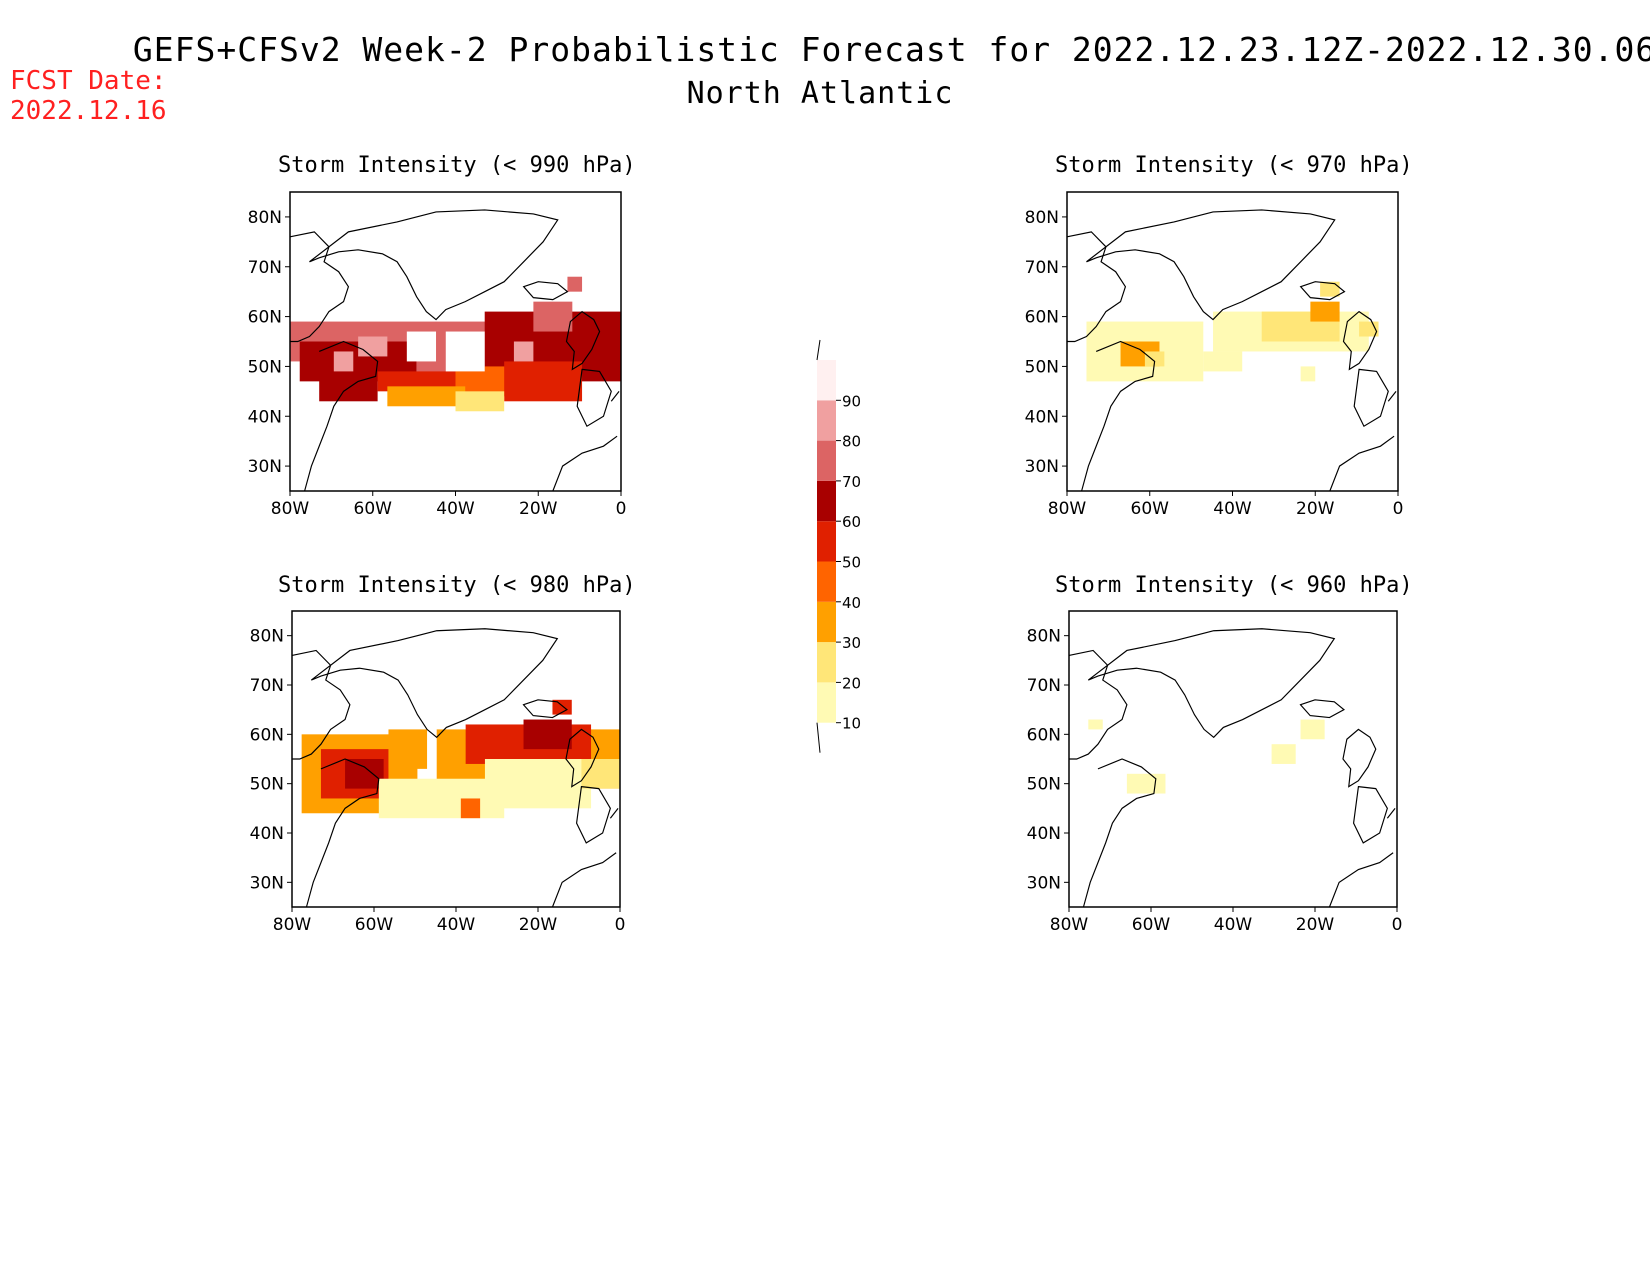  What do you see at coordinates (851, 563) in the screenshot?
I see `colorbar-label: 50` at bounding box center [851, 563].